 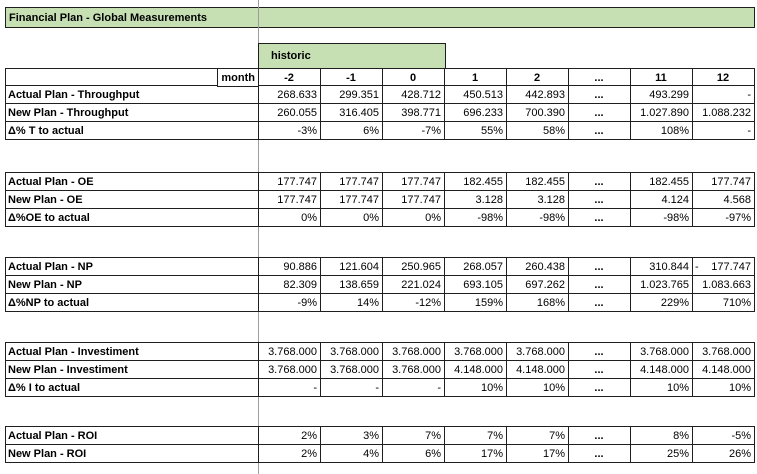 What do you see at coordinates (351, 435) in the screenshot?
I see `table-cell: 3%` at bounding box center [351, 435].